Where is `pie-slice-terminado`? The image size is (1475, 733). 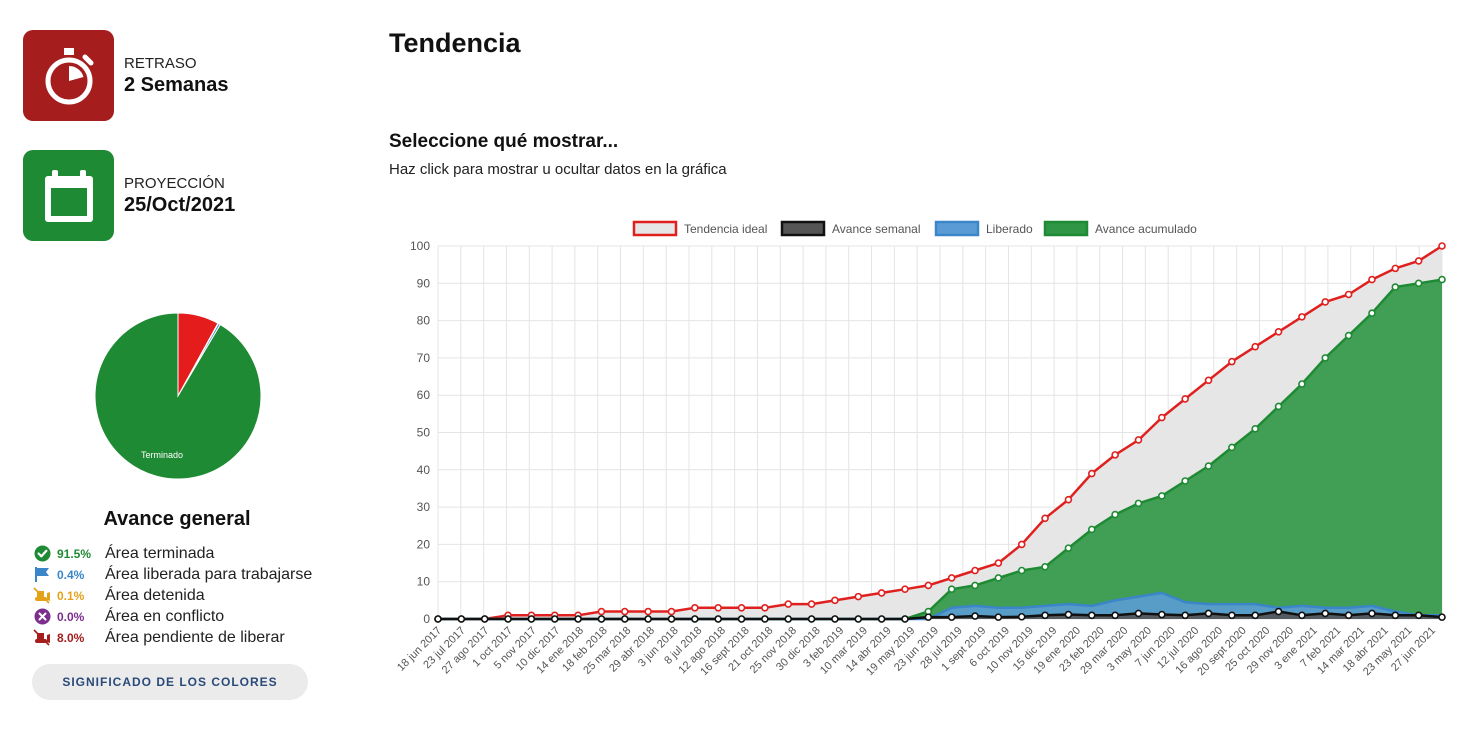
pie-slice-terminado is located at coordinates (178, 396).